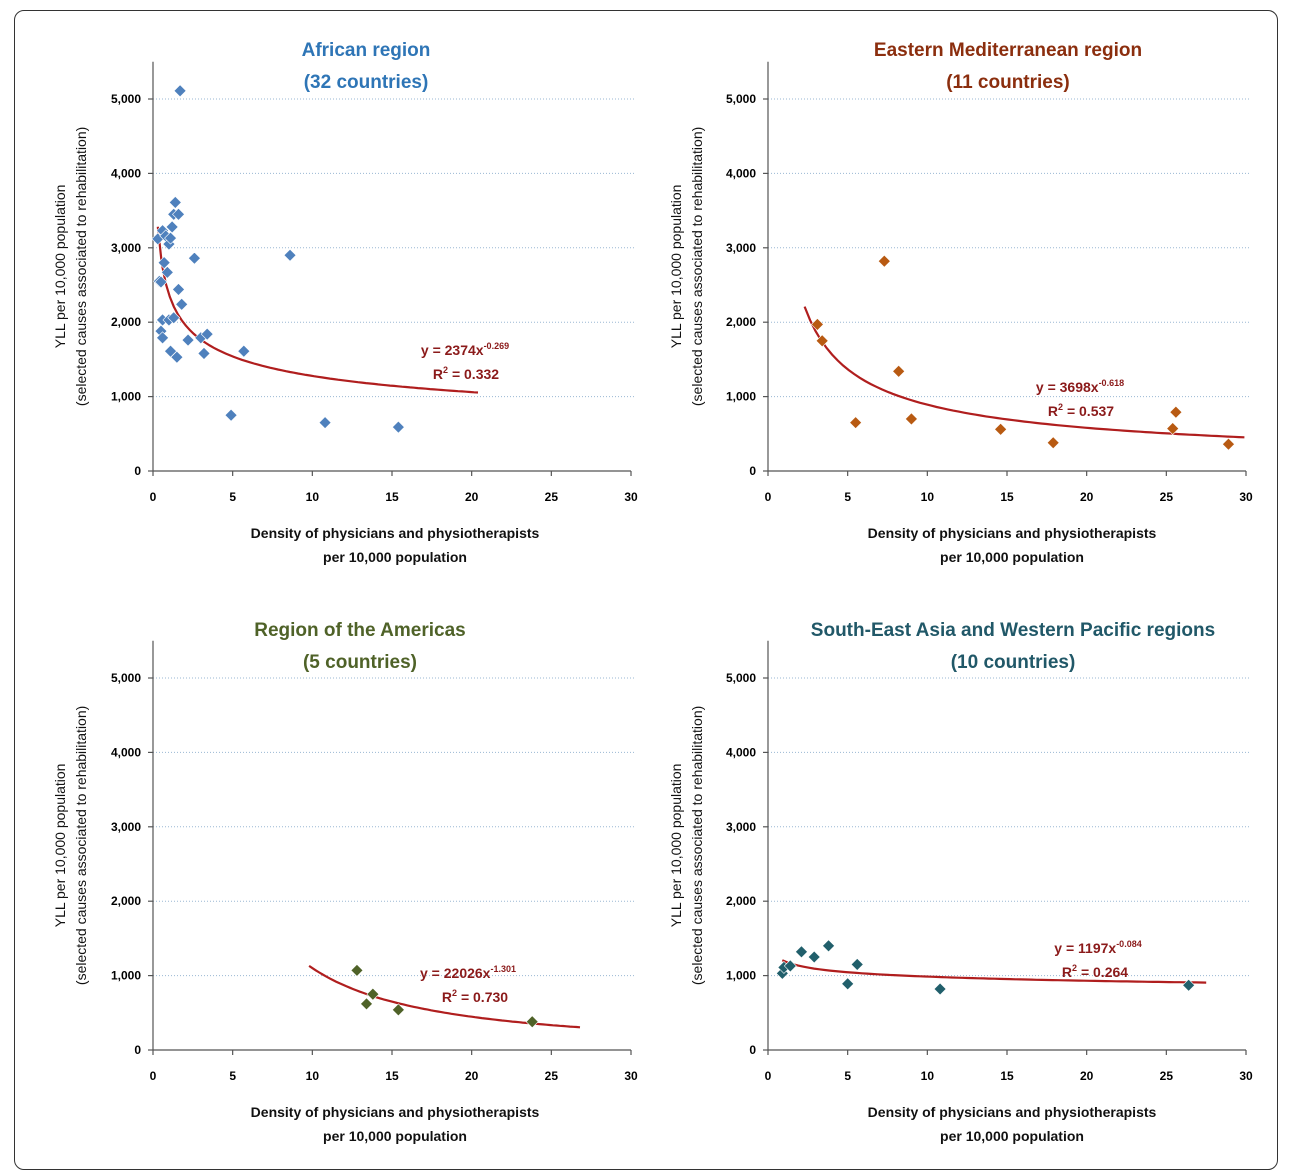 This screenshot has width=1293, height=1170. Describe the element at coordinates (360, 630) in the screenshot. I see `panel-title: Region of the Americas` at that location.